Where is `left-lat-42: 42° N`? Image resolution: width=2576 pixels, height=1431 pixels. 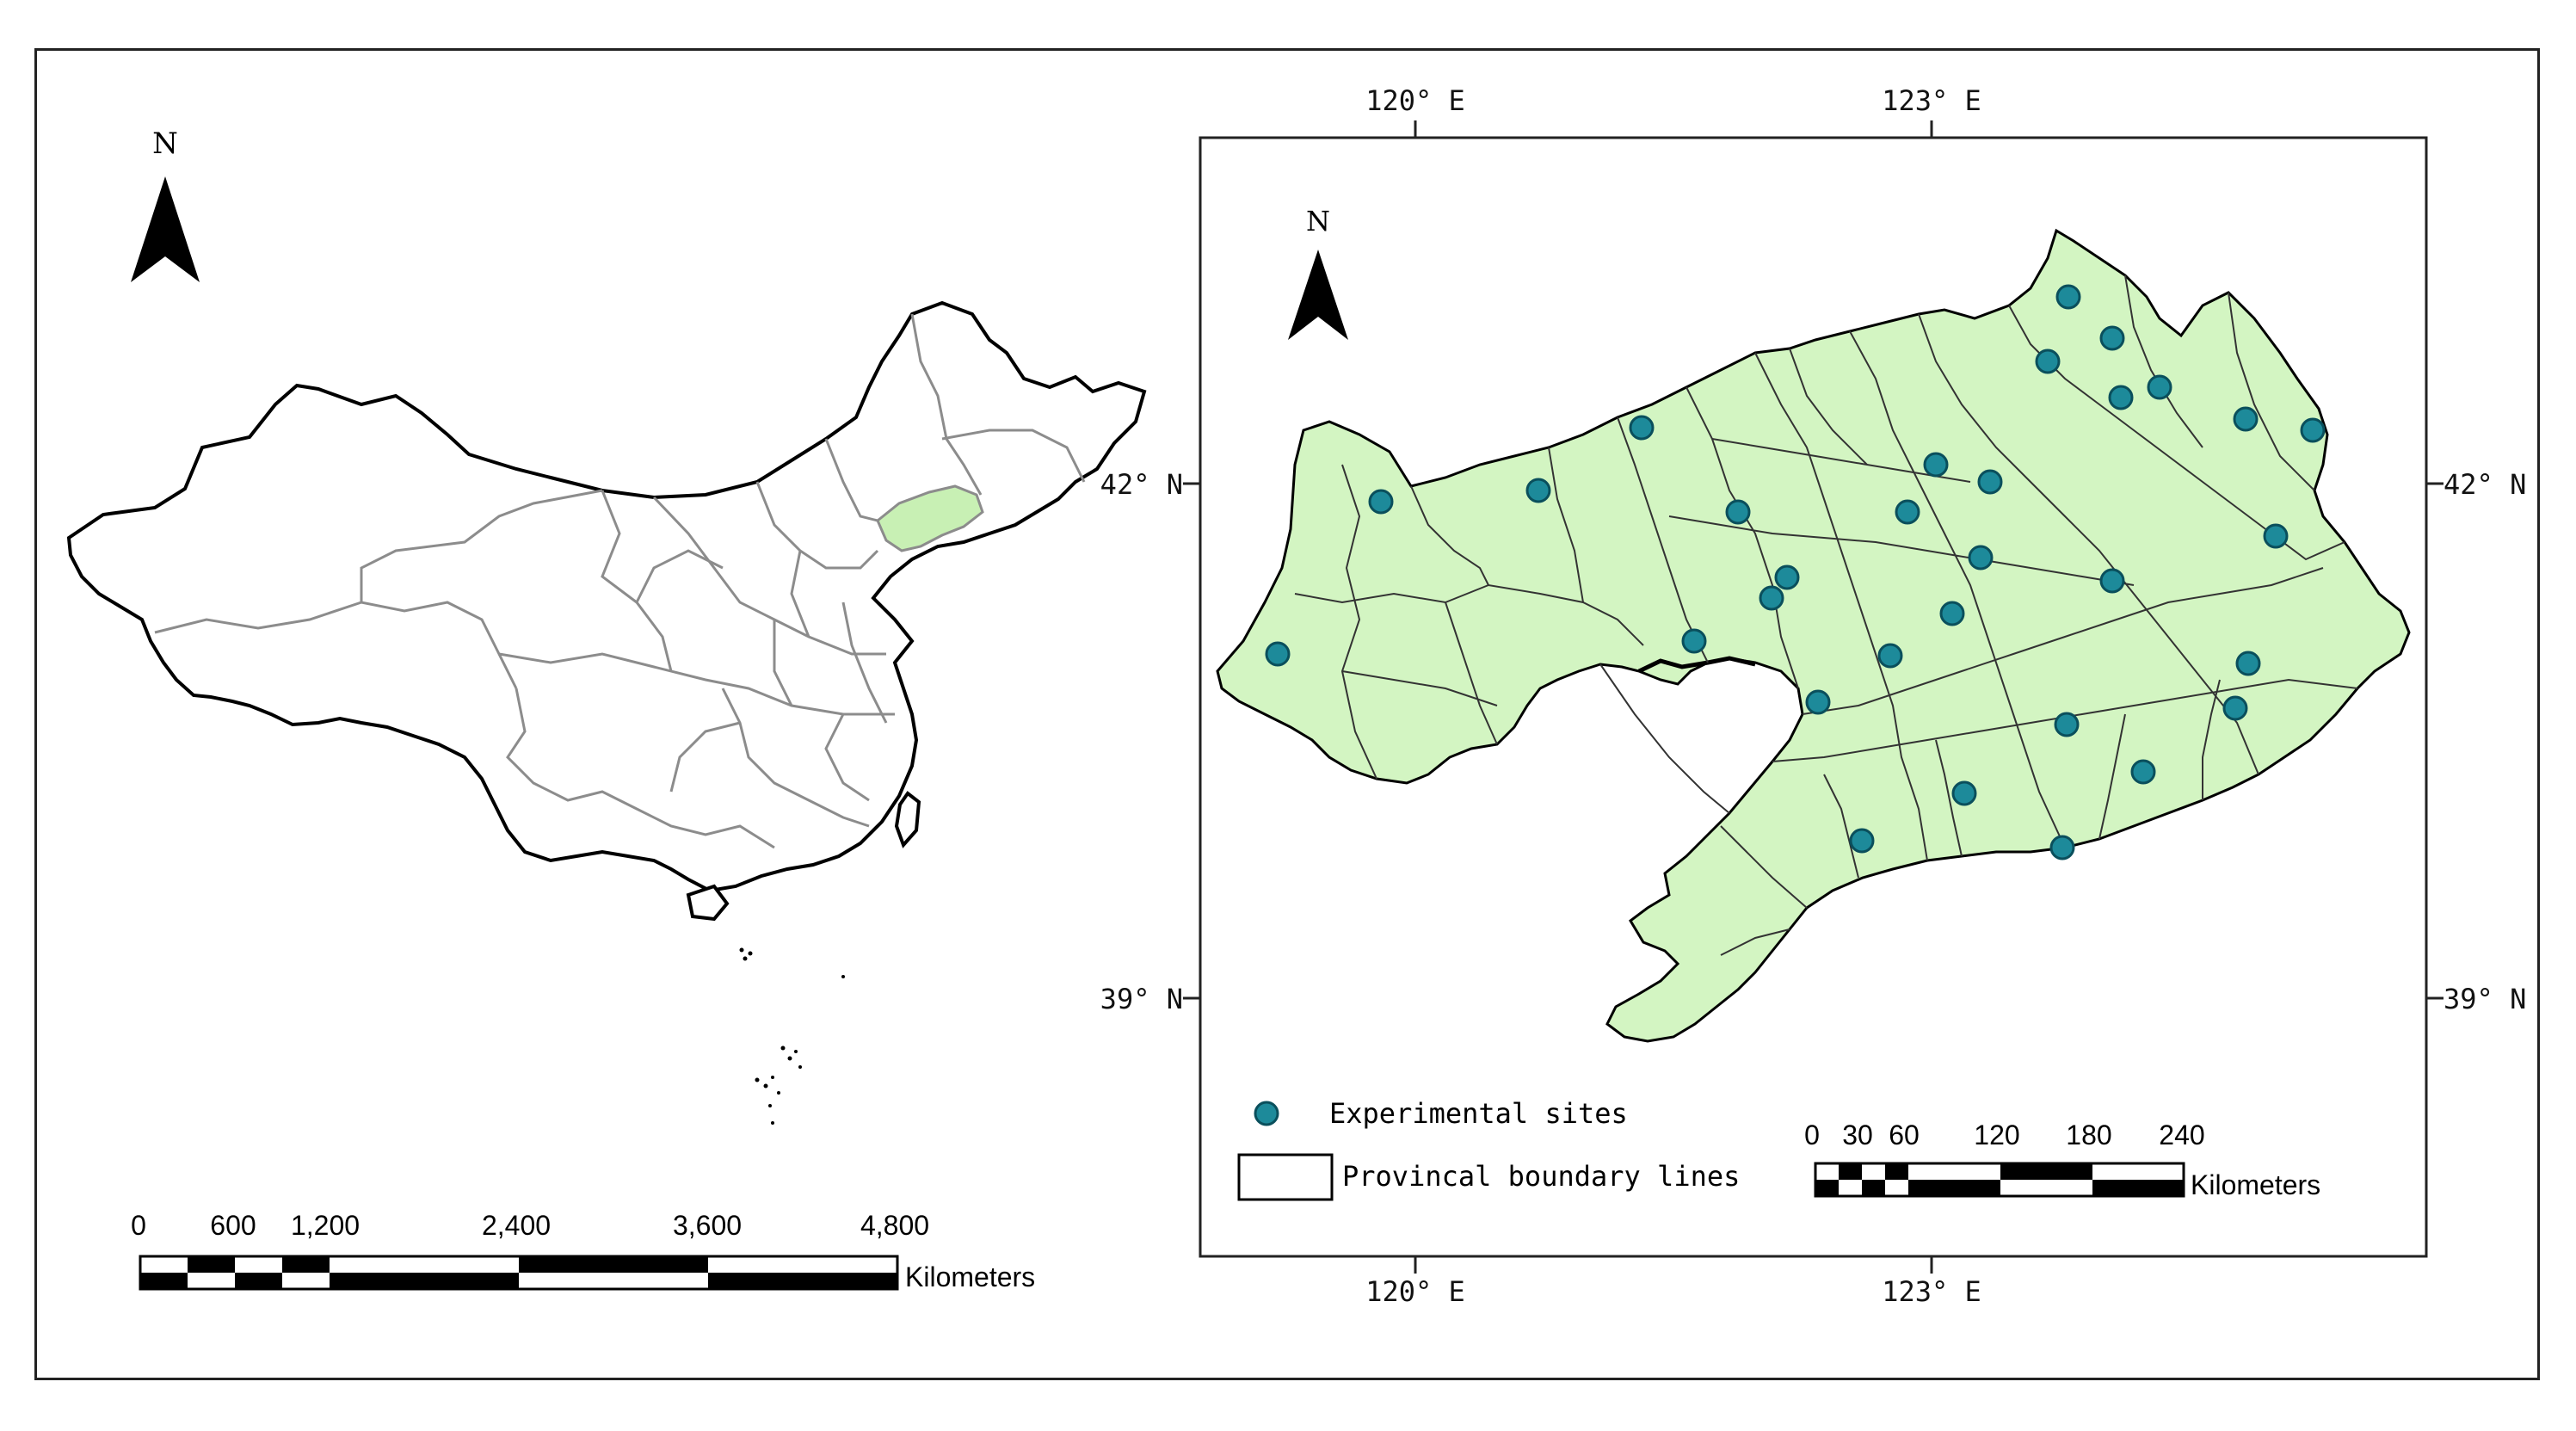
left-lat-42: 42° N is located at coordinates (1141, 485).